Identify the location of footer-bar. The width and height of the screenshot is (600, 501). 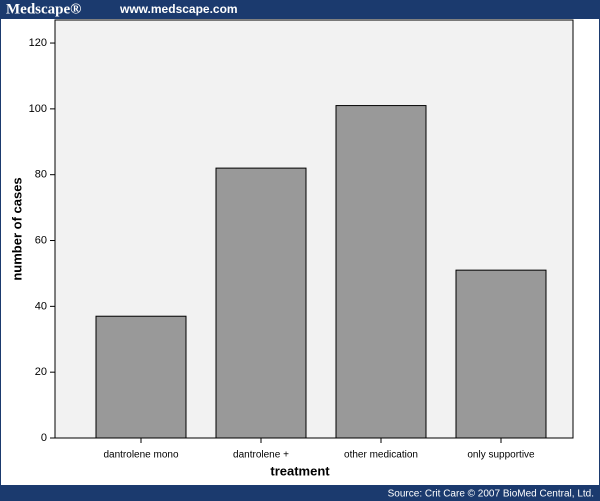
(300, 493).